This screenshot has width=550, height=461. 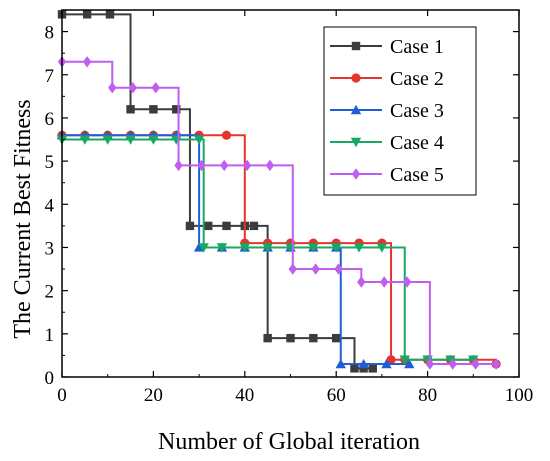 What do you see at coordinates (519, 395) in the screenshot?
I see `x-tick-label: 100` at bounding box center [519, 395].